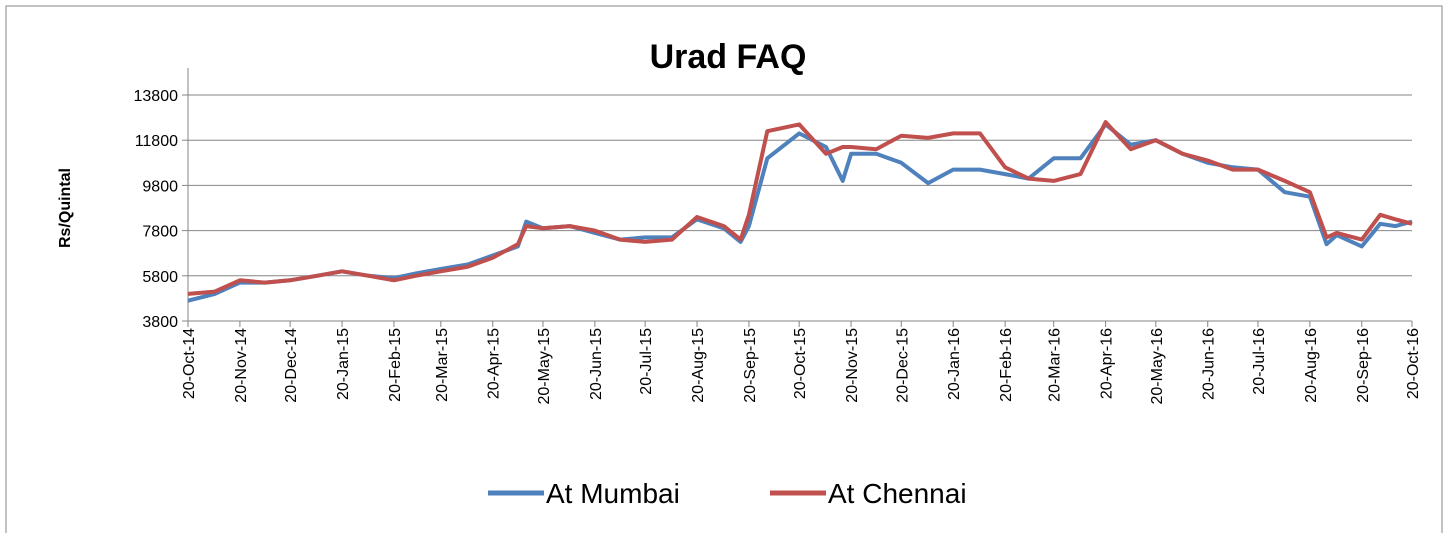 This screenshot has width=1448, height=533. I want to click on x-tick-label: 20-Jun-16, so click(1209, 364).